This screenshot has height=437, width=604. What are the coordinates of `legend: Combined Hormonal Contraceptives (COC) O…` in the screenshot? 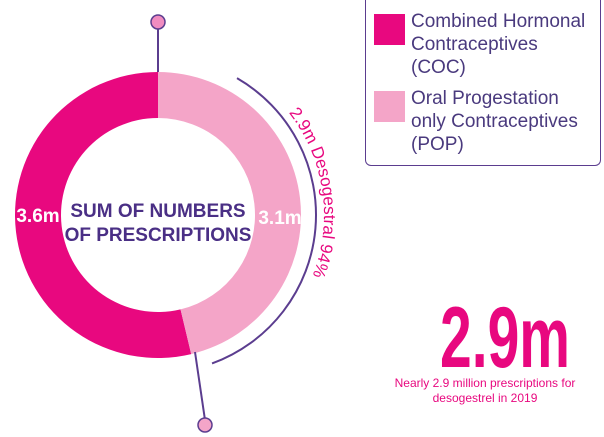 It's located at (483, 83).